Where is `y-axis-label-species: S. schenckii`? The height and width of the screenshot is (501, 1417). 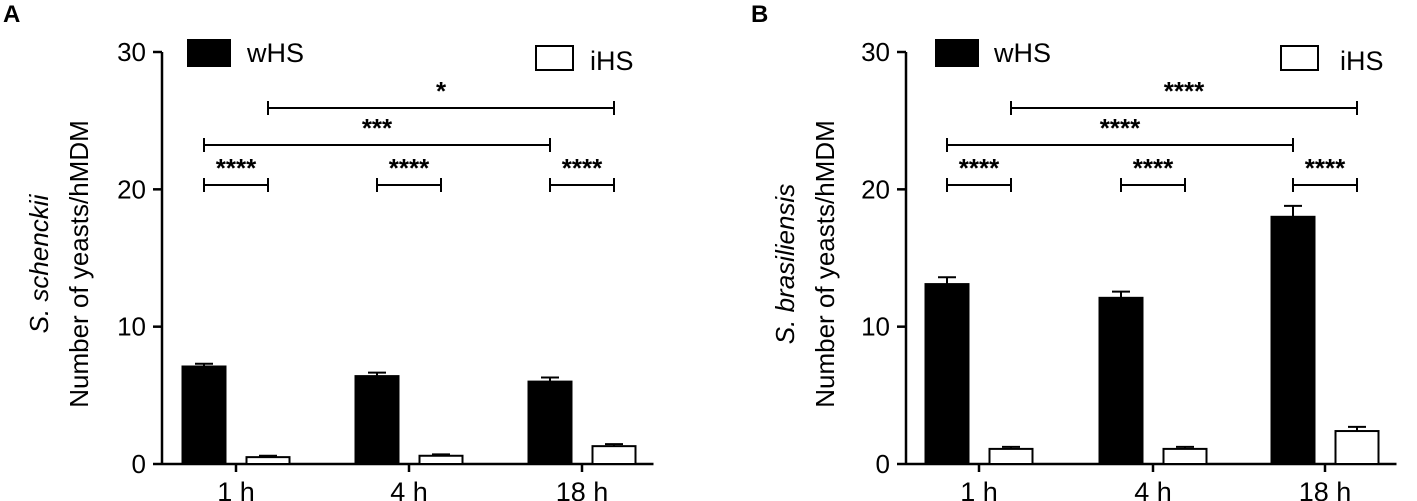
y-axis-label-species: S. schenckii is located at coordinates (39, 263).